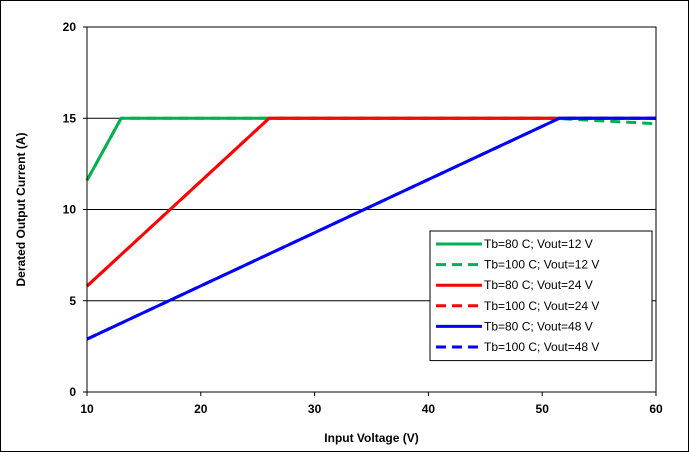 This screenshot has width=689, height=452. I want to click on x-tick-labels: 10 20 30 40 50 60, so click(371, 404).